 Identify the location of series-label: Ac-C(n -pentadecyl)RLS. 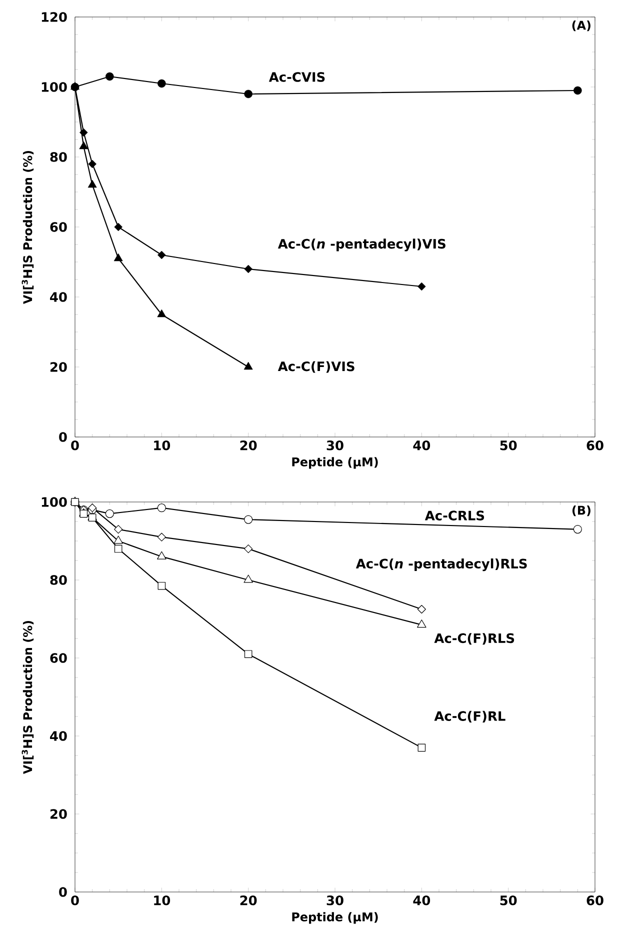
(441, 565).